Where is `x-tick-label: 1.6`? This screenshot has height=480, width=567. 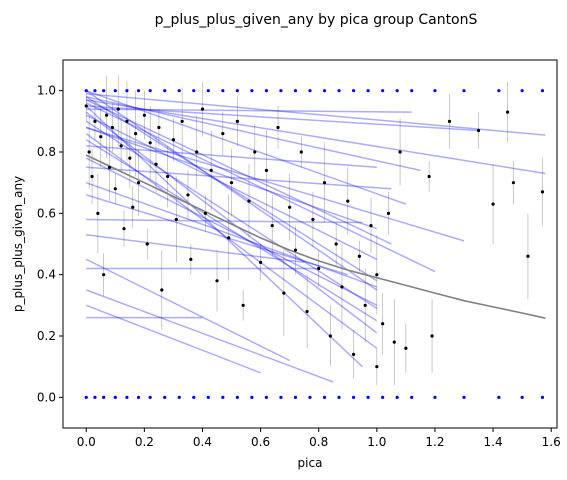 x-tick-label: 1.6 is located at coordinates (551, 442).